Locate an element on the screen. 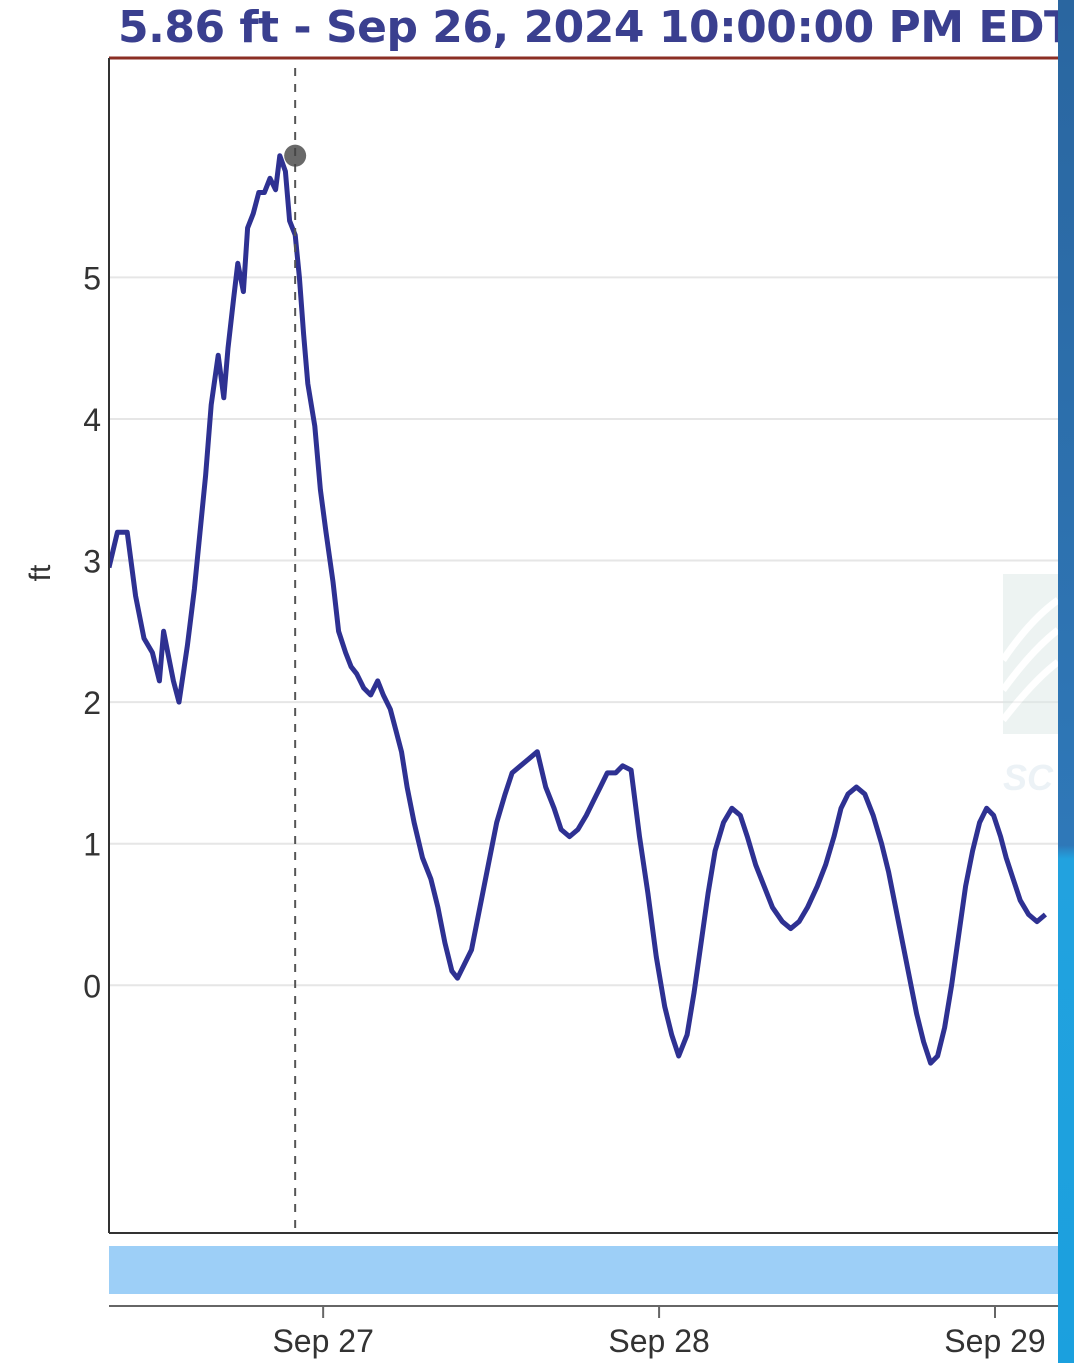 The width and height of the screenshot is (1074, 1363). svg-text: SC is located at coordinates (1028, 777).